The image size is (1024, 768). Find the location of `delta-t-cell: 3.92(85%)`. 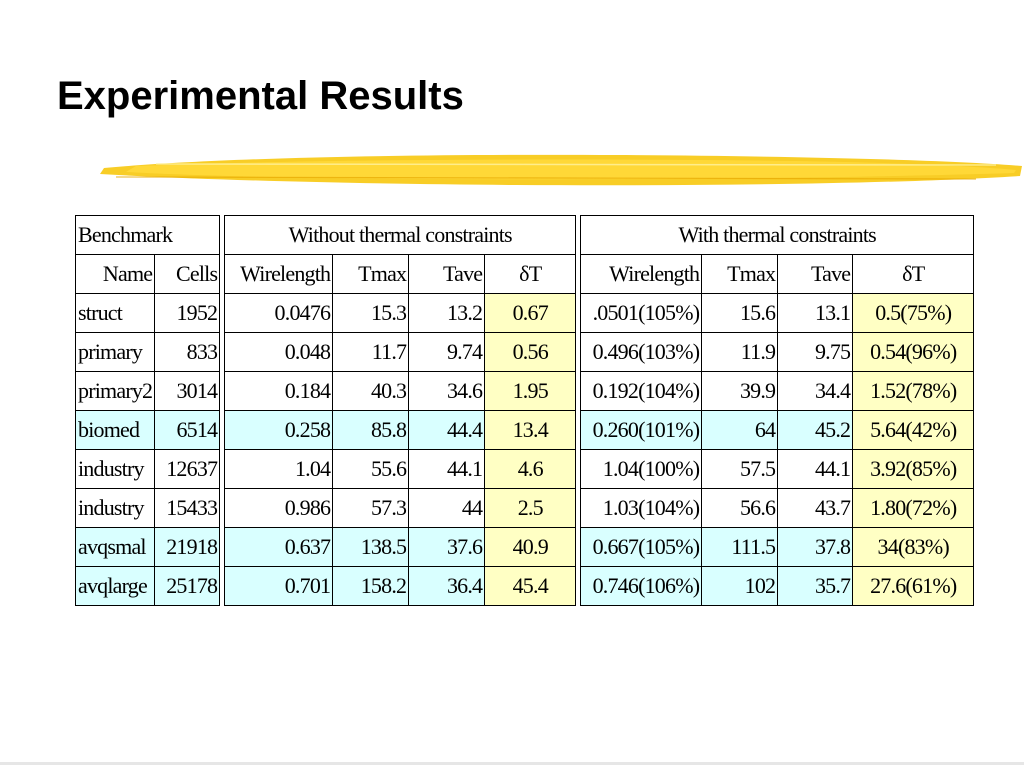

delta-t-cell: 3.92(85%) is located at coordinates (913, 469).